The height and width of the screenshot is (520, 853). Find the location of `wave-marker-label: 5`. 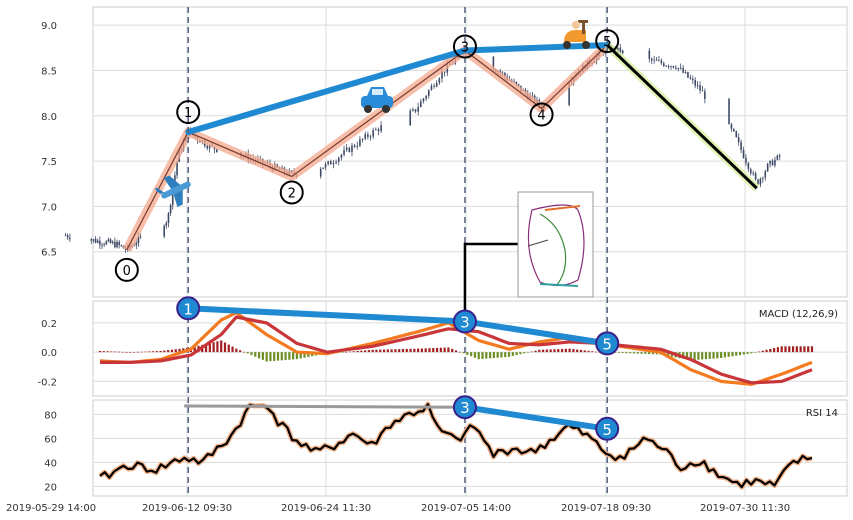

wave-marker-label: 5 is located at coordinates (607, 42).